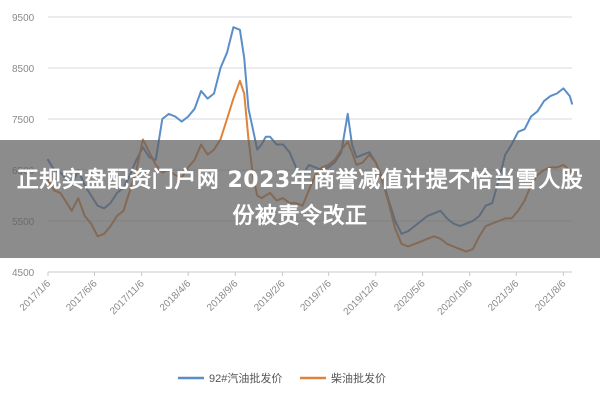  Describe the element at coordinates (23, 120) in the screenshot. I see `y-tick-label: 7500` at that location.